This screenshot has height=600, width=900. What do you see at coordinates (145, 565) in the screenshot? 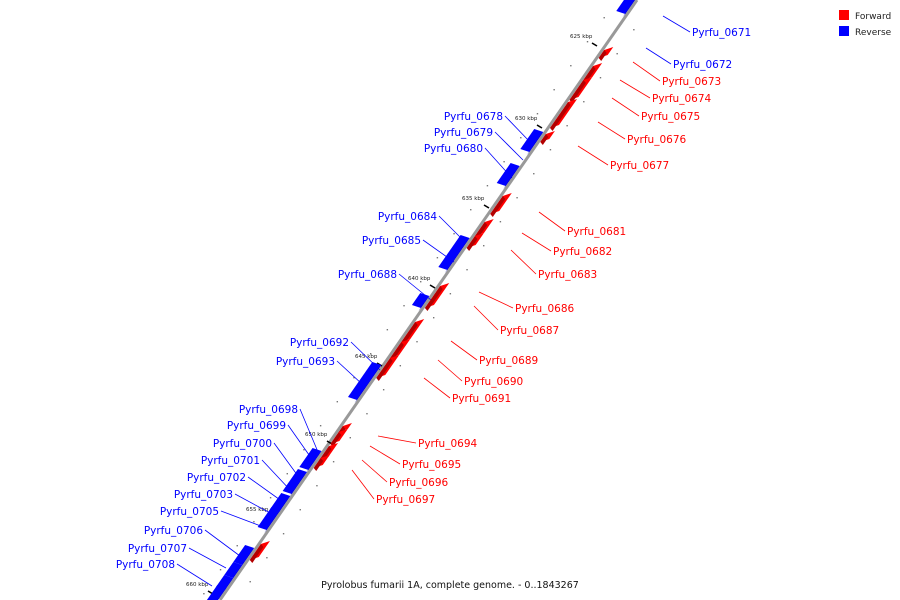
I see `reverse-gene-label: Pyrfu_0708` at bounding box center [145, 565].